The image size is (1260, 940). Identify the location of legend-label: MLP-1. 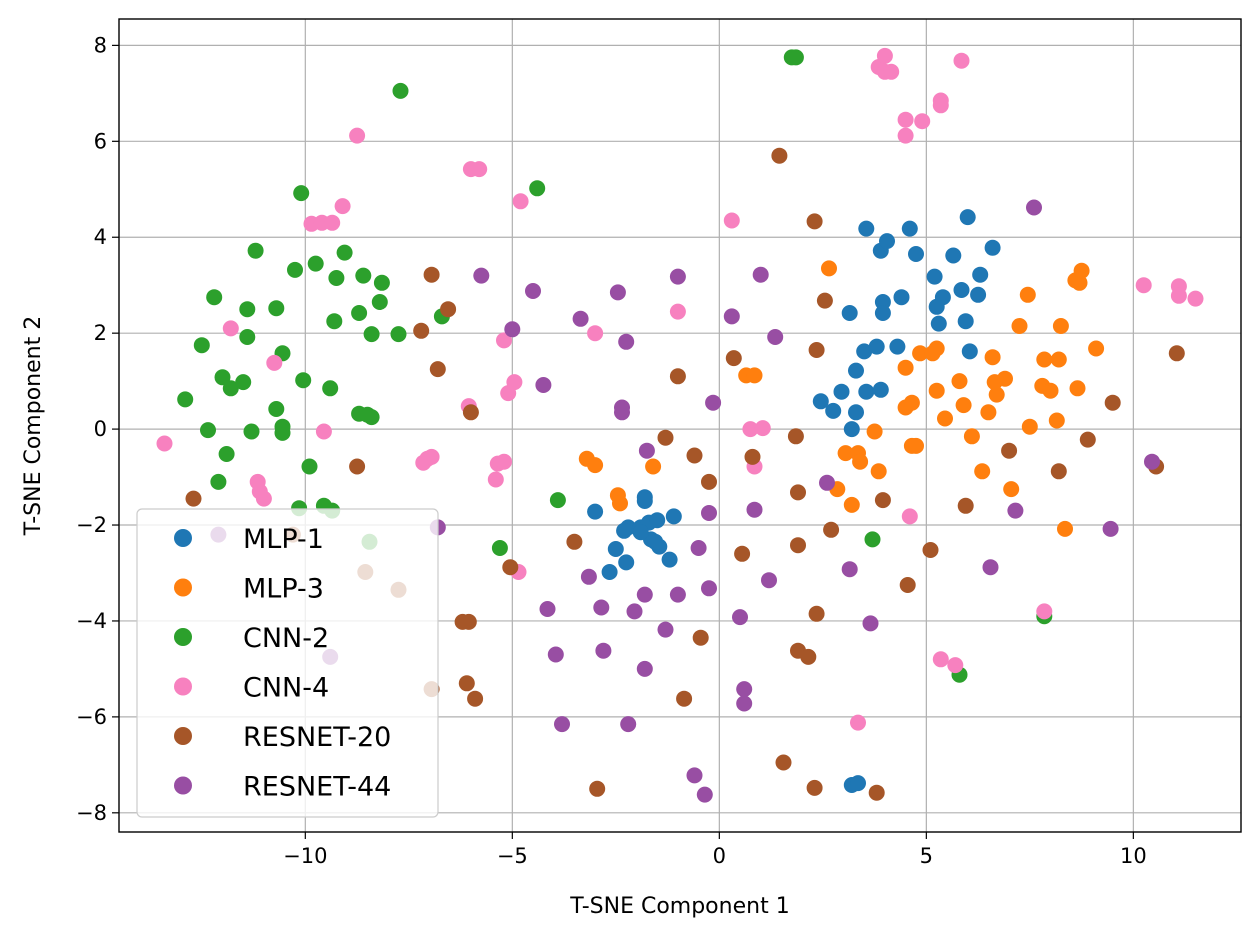
(283, 539).